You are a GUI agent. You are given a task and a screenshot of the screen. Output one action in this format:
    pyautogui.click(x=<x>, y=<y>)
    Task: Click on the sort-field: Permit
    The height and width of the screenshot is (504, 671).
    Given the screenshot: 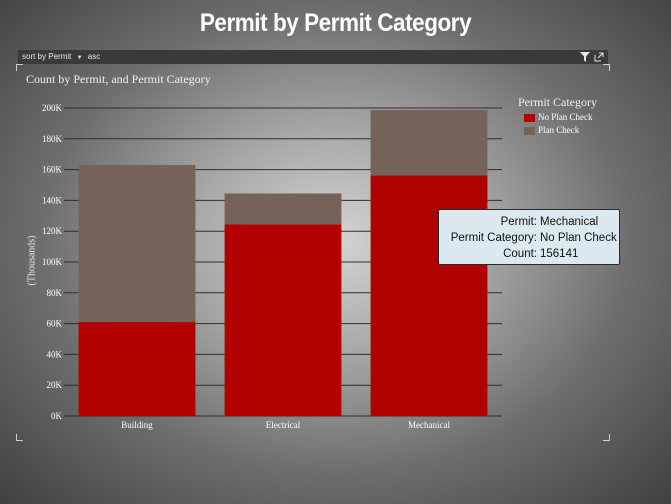 What is the action you would take?
    pyautogui.click(x=60, y=56)
    